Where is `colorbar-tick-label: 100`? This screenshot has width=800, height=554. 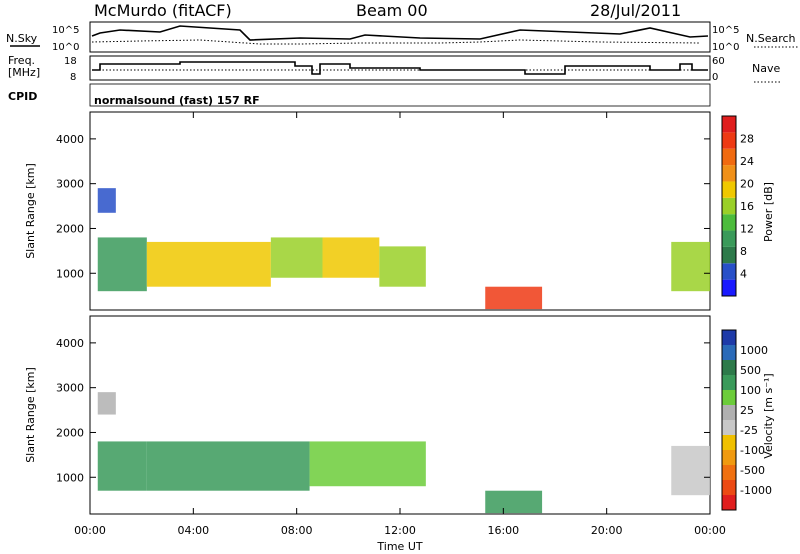 colorbar-tick-label: 100 is located at coordinates (750, 390).